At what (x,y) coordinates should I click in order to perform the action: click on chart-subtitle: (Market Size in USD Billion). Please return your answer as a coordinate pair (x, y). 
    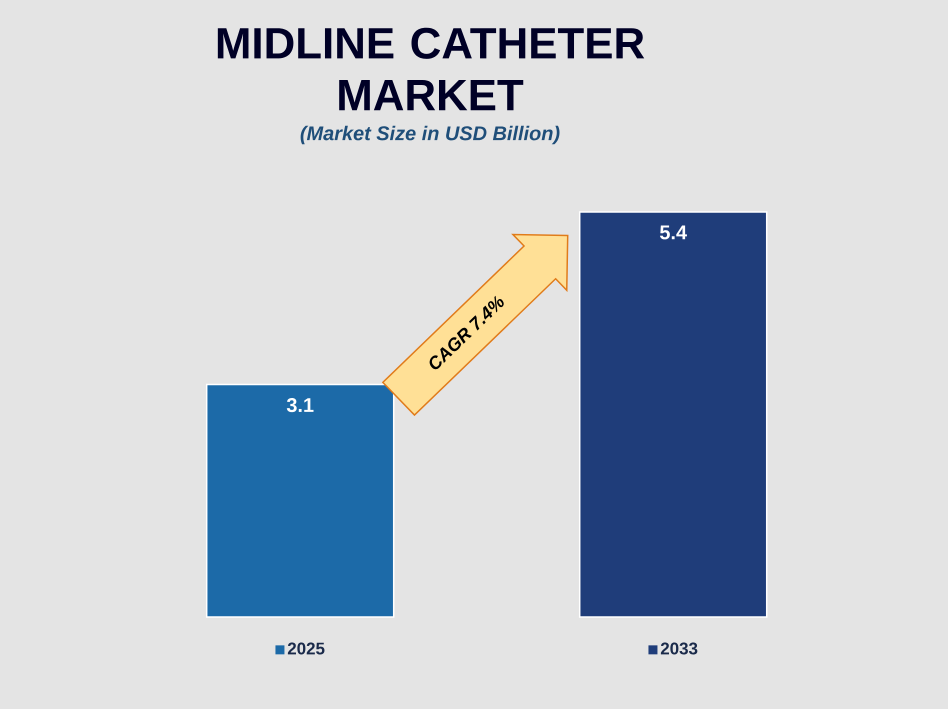
    Looking at the image, I should click on (430, 135).